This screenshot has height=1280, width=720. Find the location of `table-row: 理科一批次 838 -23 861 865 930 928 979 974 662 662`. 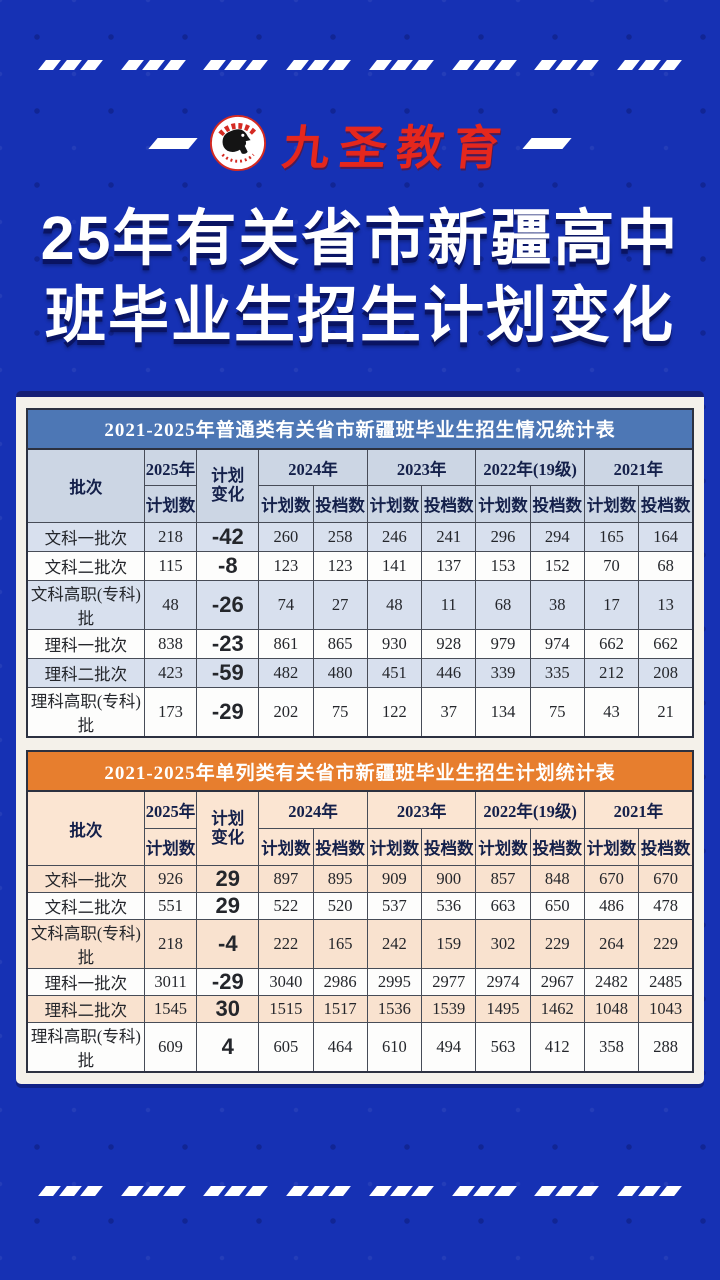

table-row: 理科一批次 838 -23 861 865 930 928 979 974 662 662 is located at coordinates (360, 644).